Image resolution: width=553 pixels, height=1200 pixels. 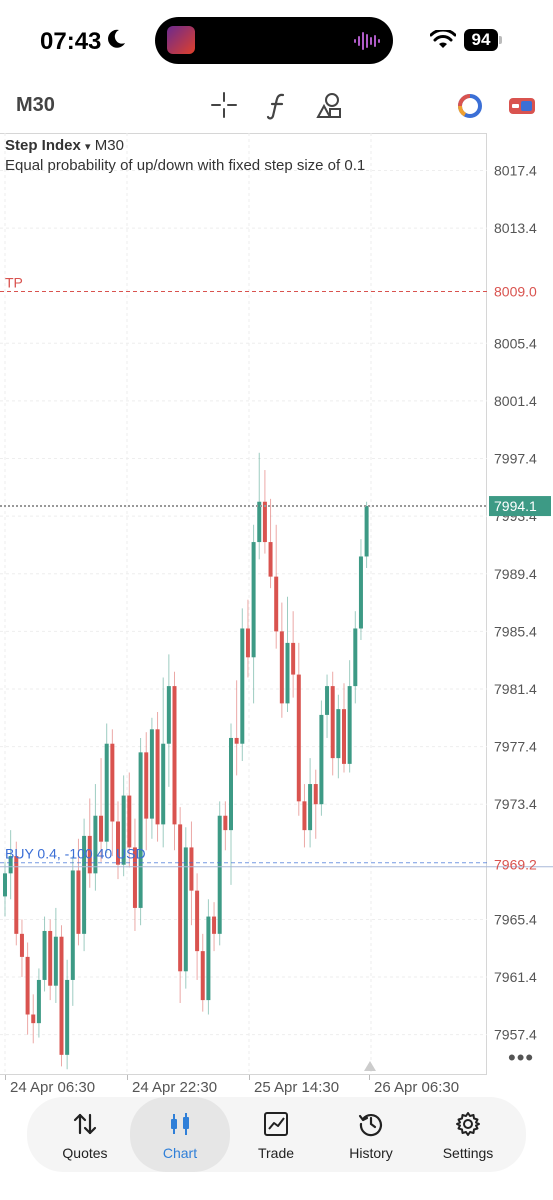 I want to click on chart-icon, so click(x=180, y=1124).